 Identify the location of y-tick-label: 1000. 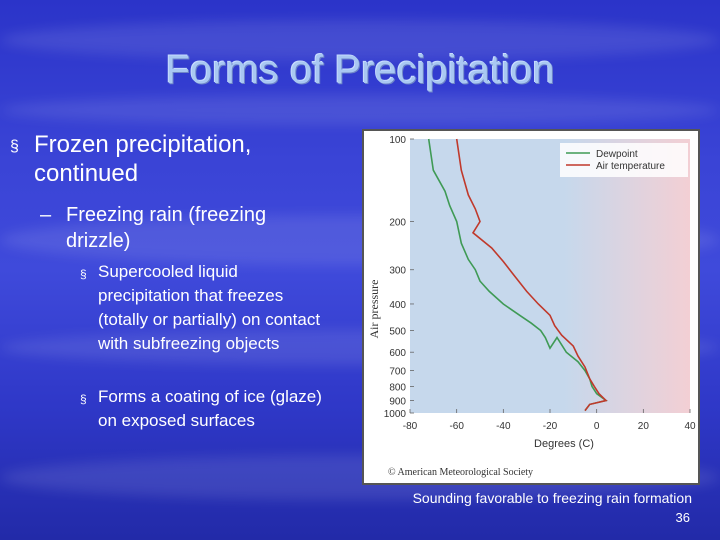
(395, 414).